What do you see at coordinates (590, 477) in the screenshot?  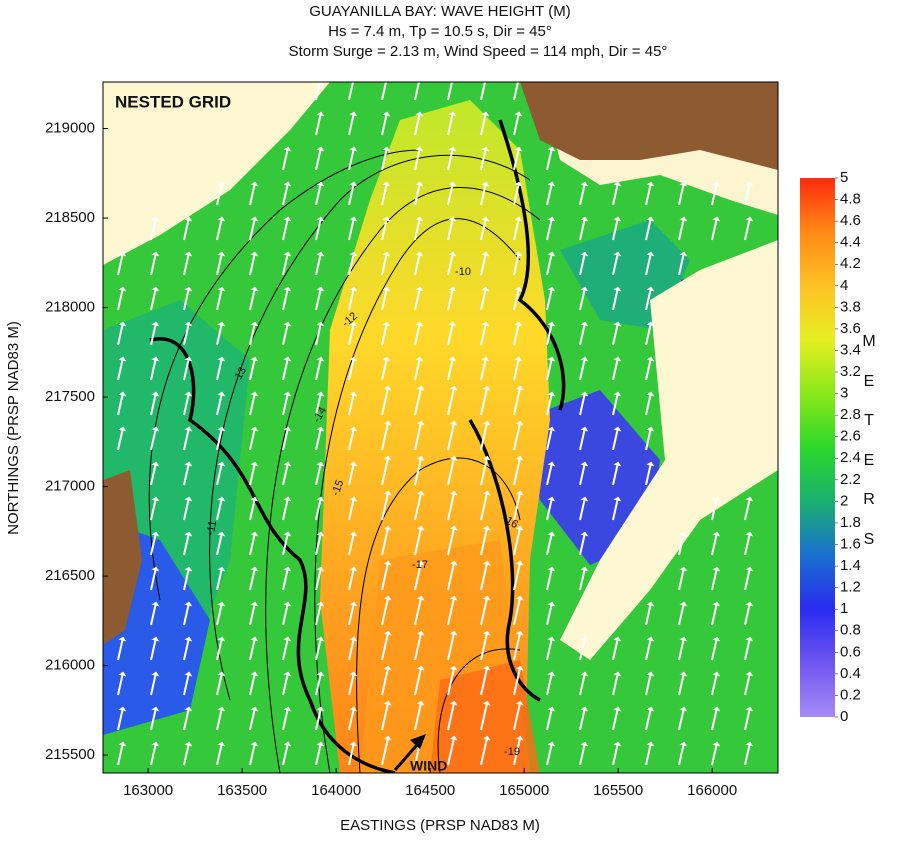 I see `field` at bounding box center [590, 477].